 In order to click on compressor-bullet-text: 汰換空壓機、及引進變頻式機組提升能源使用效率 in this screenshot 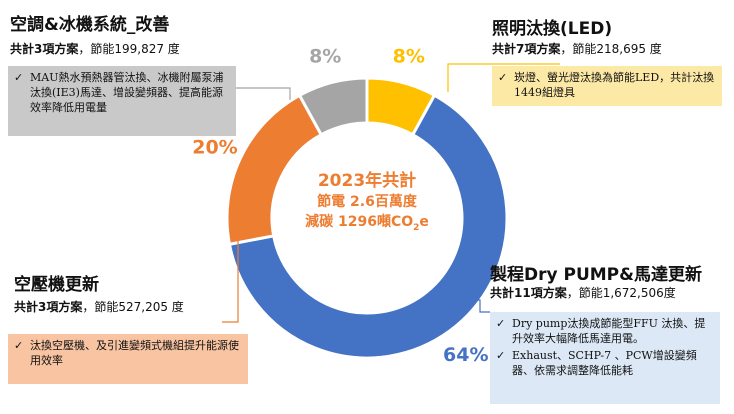, I will do `click(134, 353)`.